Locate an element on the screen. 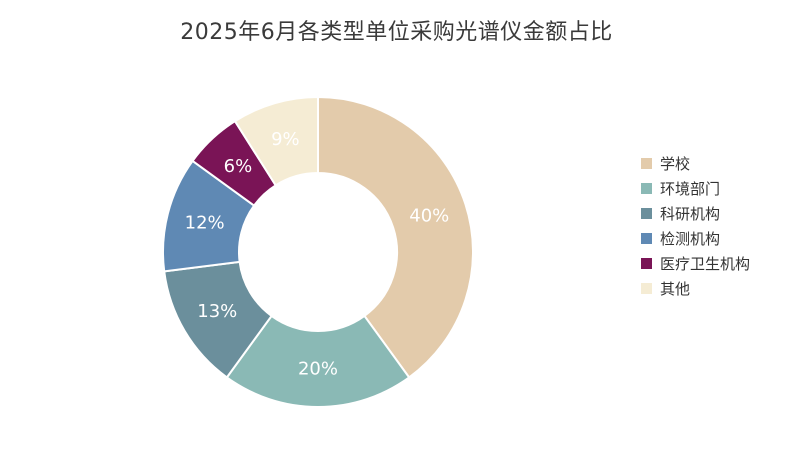 The height and width of the screenshot is (451, 793). slice-label-4: 12% is located at coordinates (205, 222).